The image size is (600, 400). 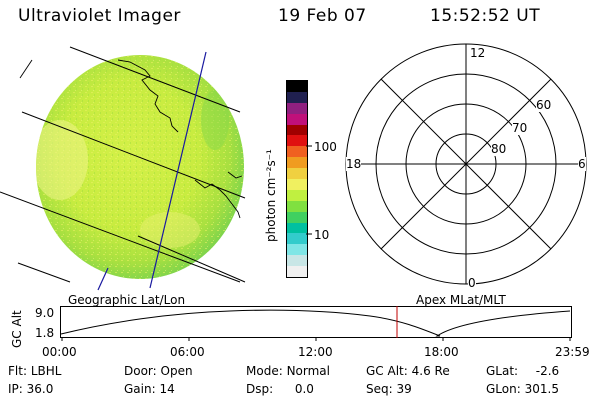 I want to click on gcalt-value: 4.6 Re, so click(x=430, y=371).